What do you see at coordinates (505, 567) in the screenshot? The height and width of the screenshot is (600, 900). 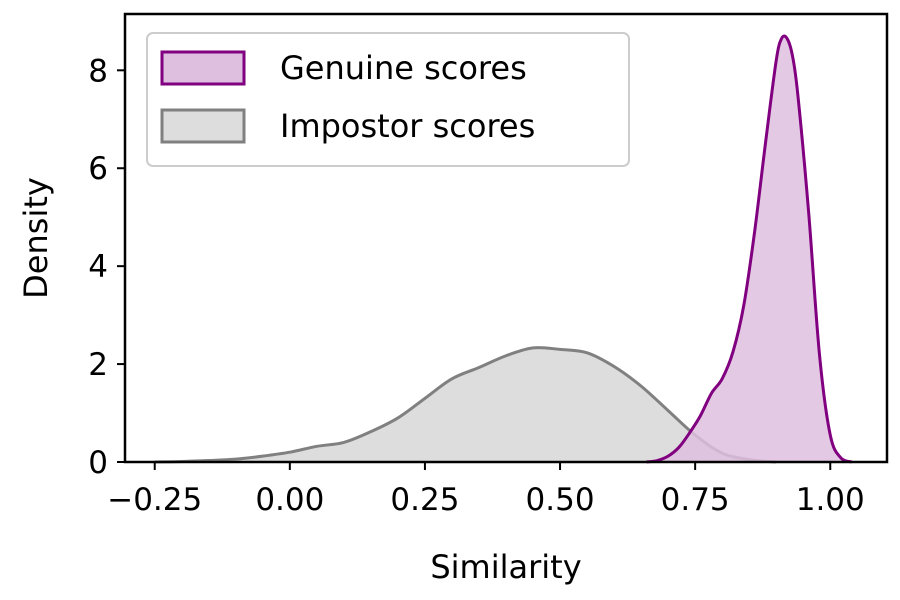 I see `x-axis-title: Similarity` at bounding box center [505, 567].